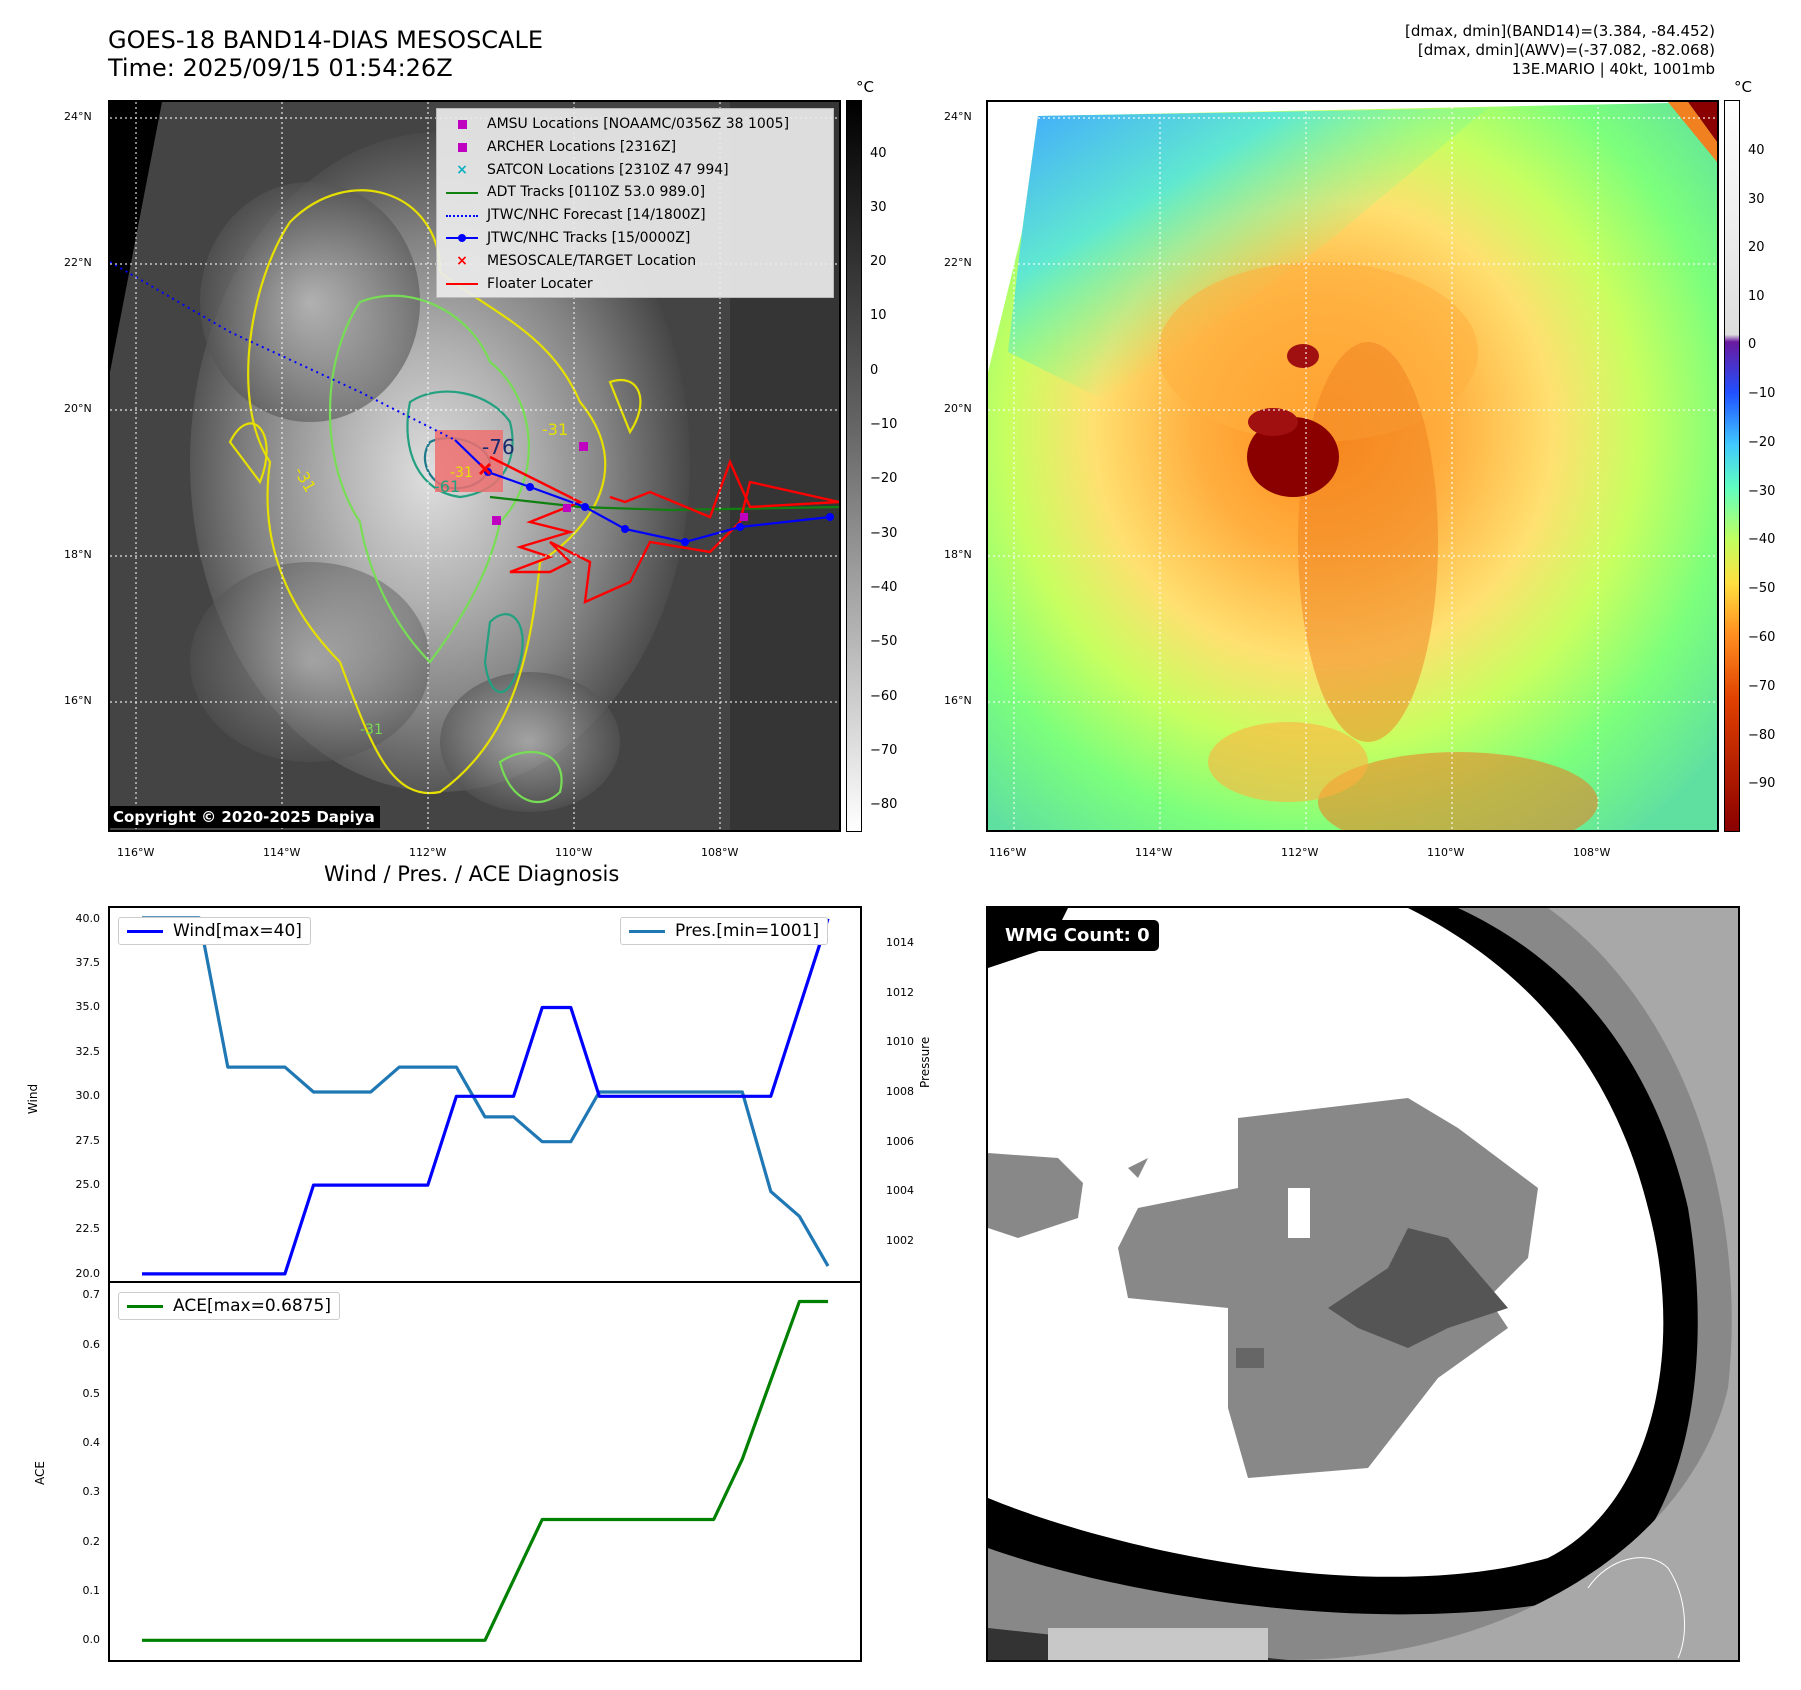 This screenshot has height=1690, width=1801. Describe the element at coordinates (1293, 457) in the screenshot. I see `eye-cold-region` at that location.